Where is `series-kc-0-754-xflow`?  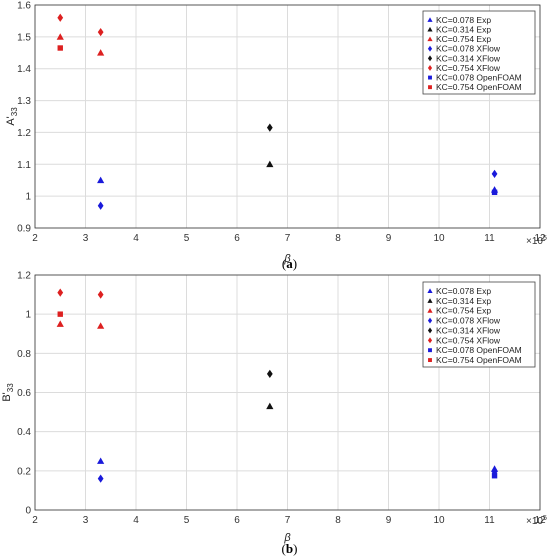 series-kc-0-754-xflow is located at coordinates (80, 25).